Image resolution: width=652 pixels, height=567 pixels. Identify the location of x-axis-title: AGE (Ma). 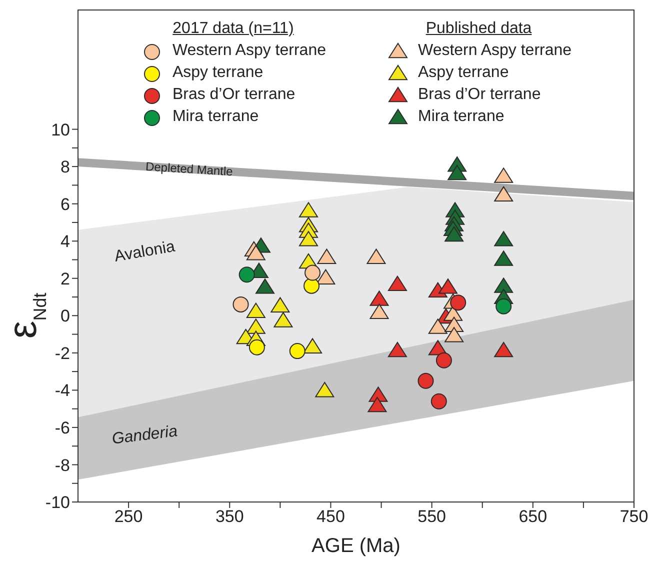
(356, 546).